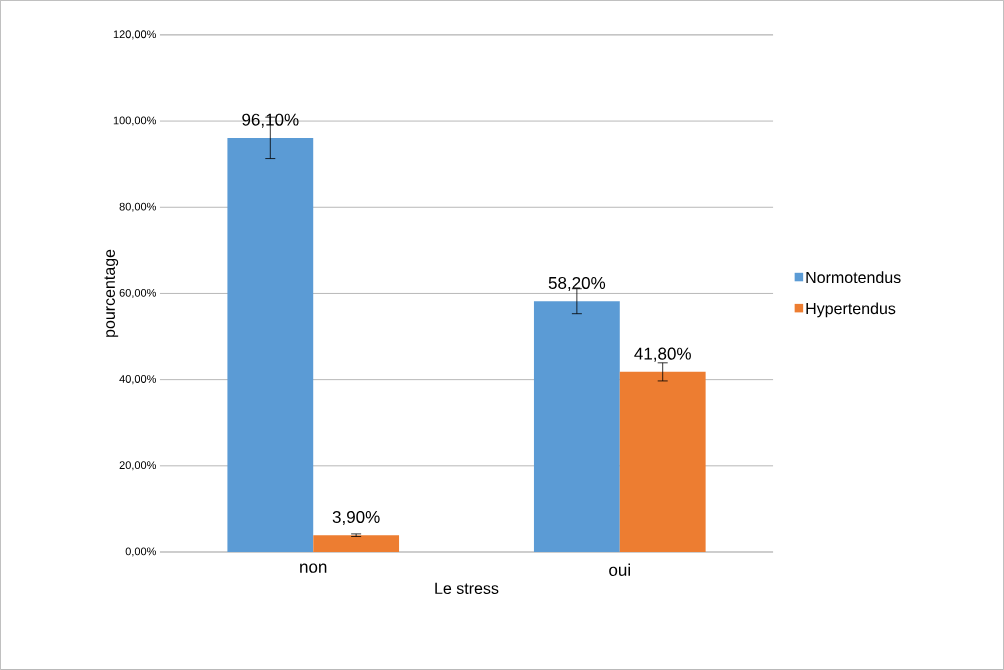 This screenshot has width=1004, height=670. What do you see at coordinates (135, 121) in the screenshot?
I see `y-tick-label: 100,00%` at bounding box center [135, 121].